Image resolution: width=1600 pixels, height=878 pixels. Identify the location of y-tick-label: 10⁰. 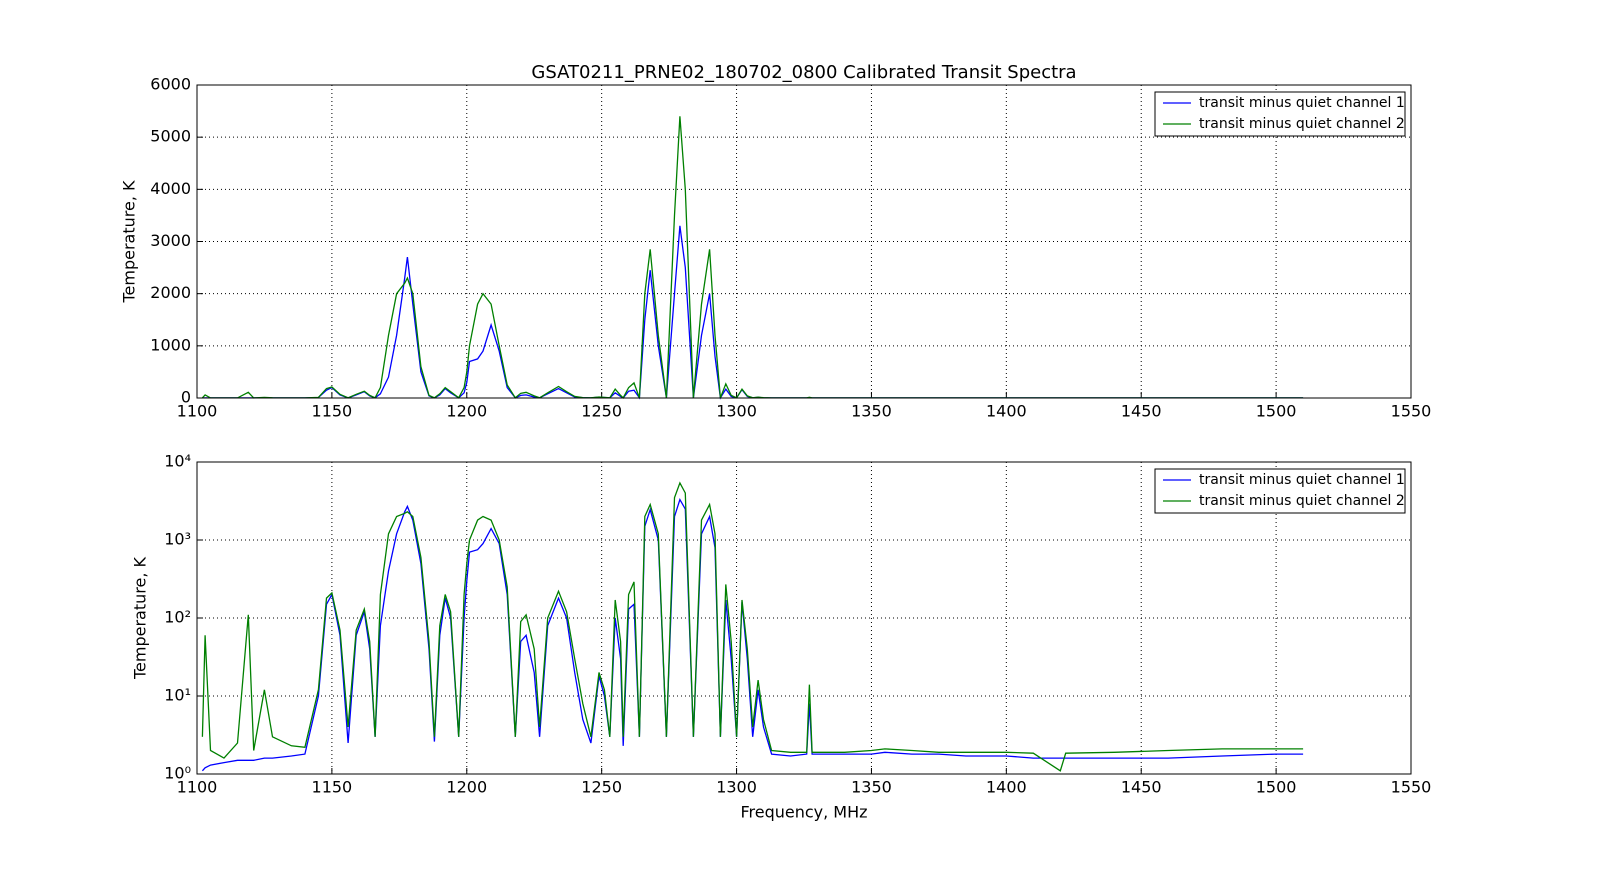
(177, 773).